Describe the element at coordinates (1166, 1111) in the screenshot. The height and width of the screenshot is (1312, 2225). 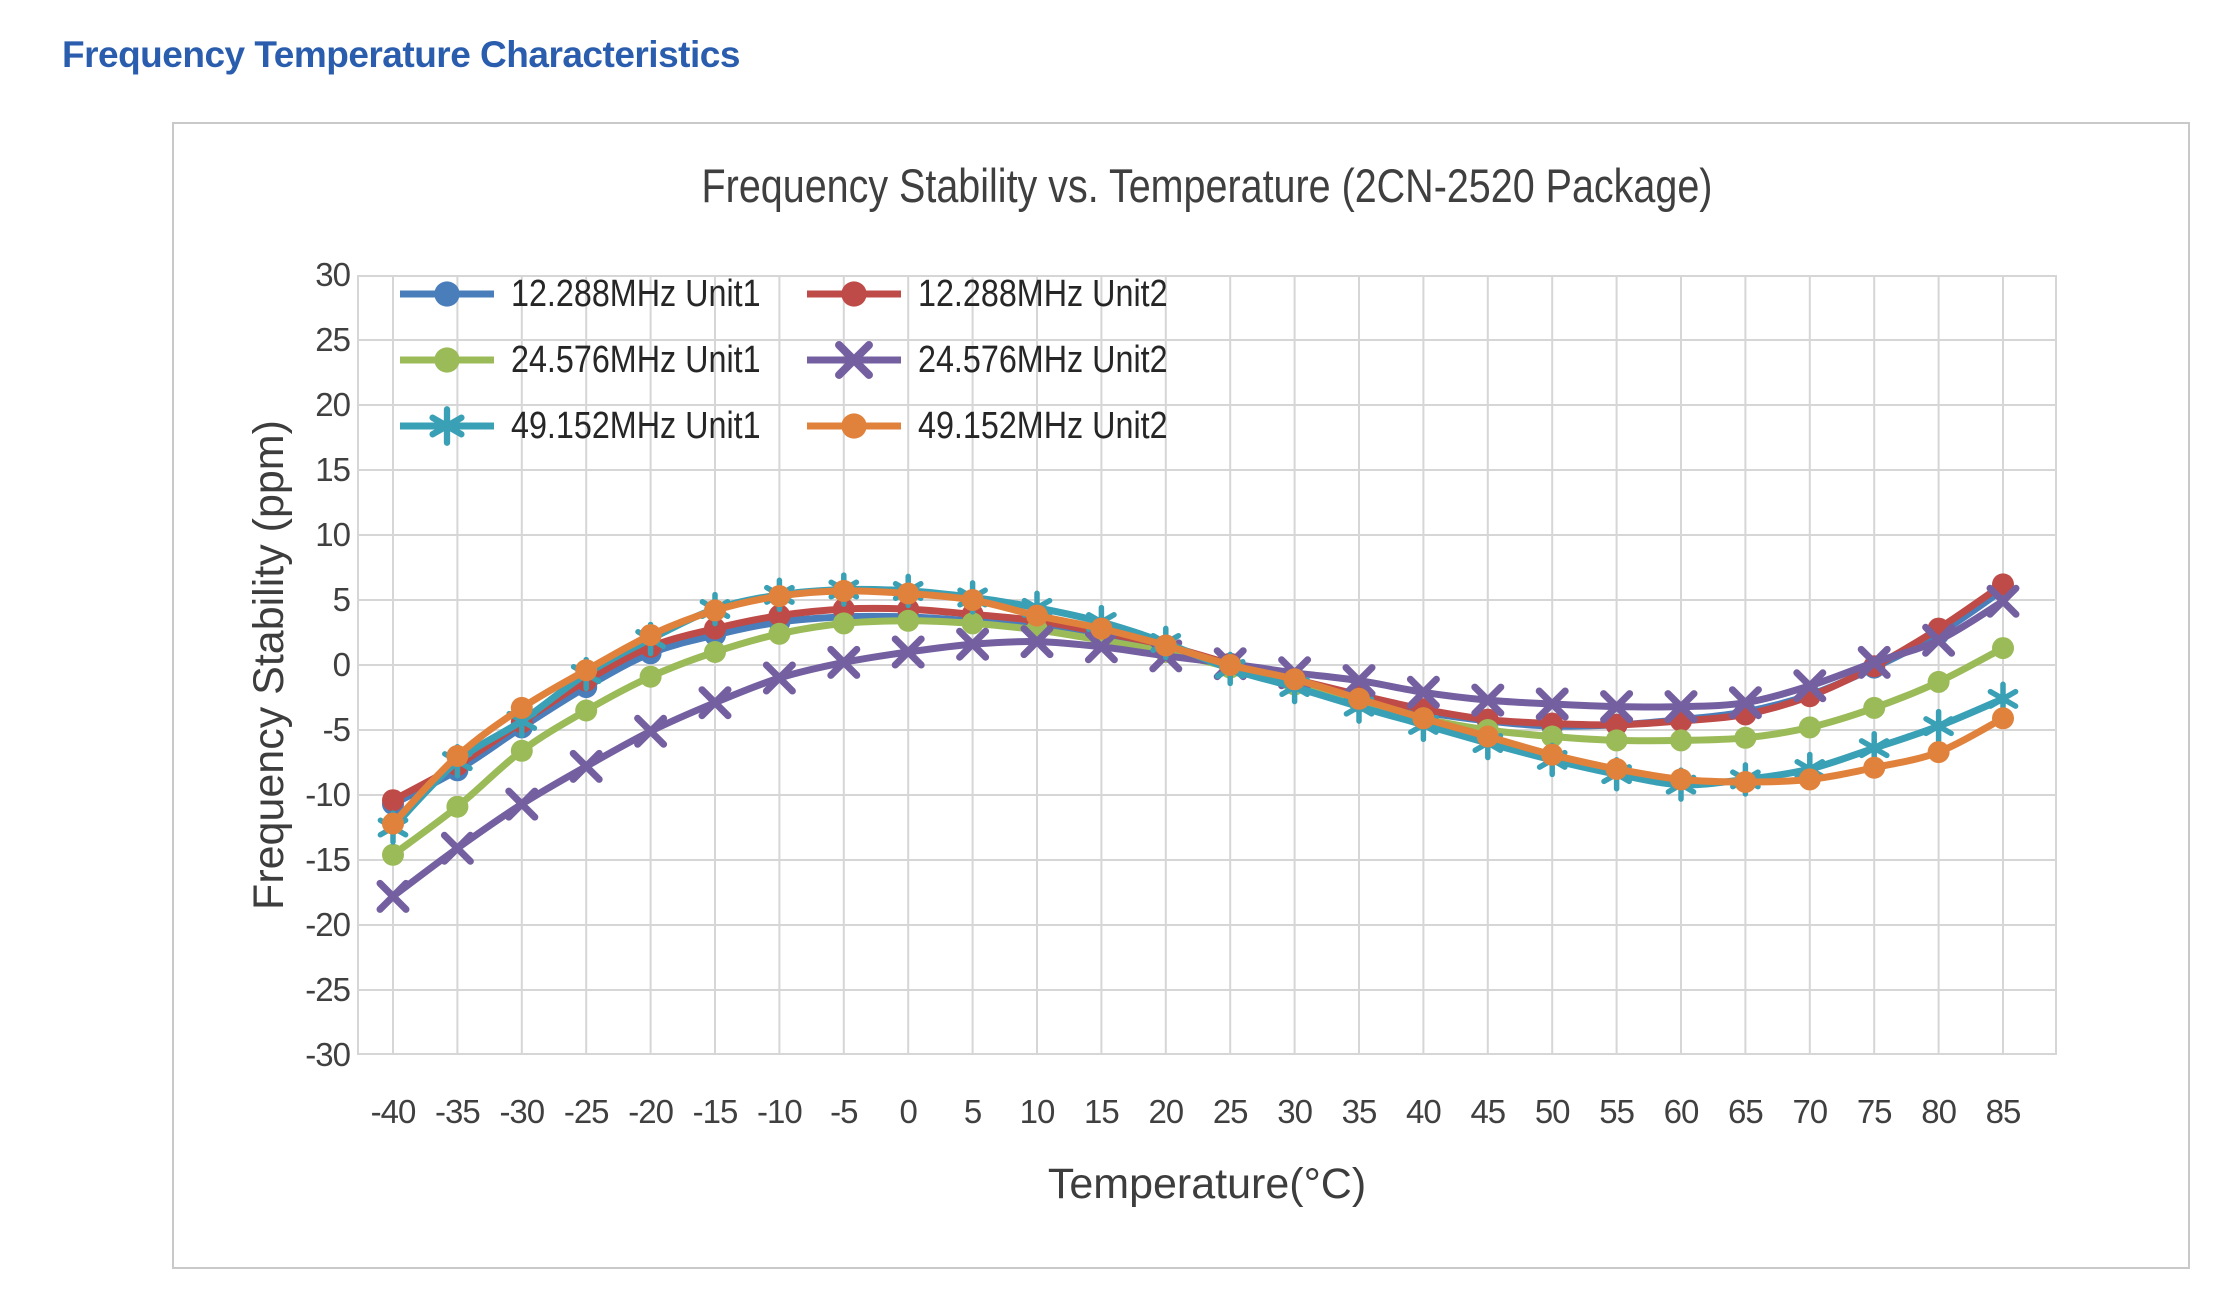
I see `x-tick-label: 20` at that location.